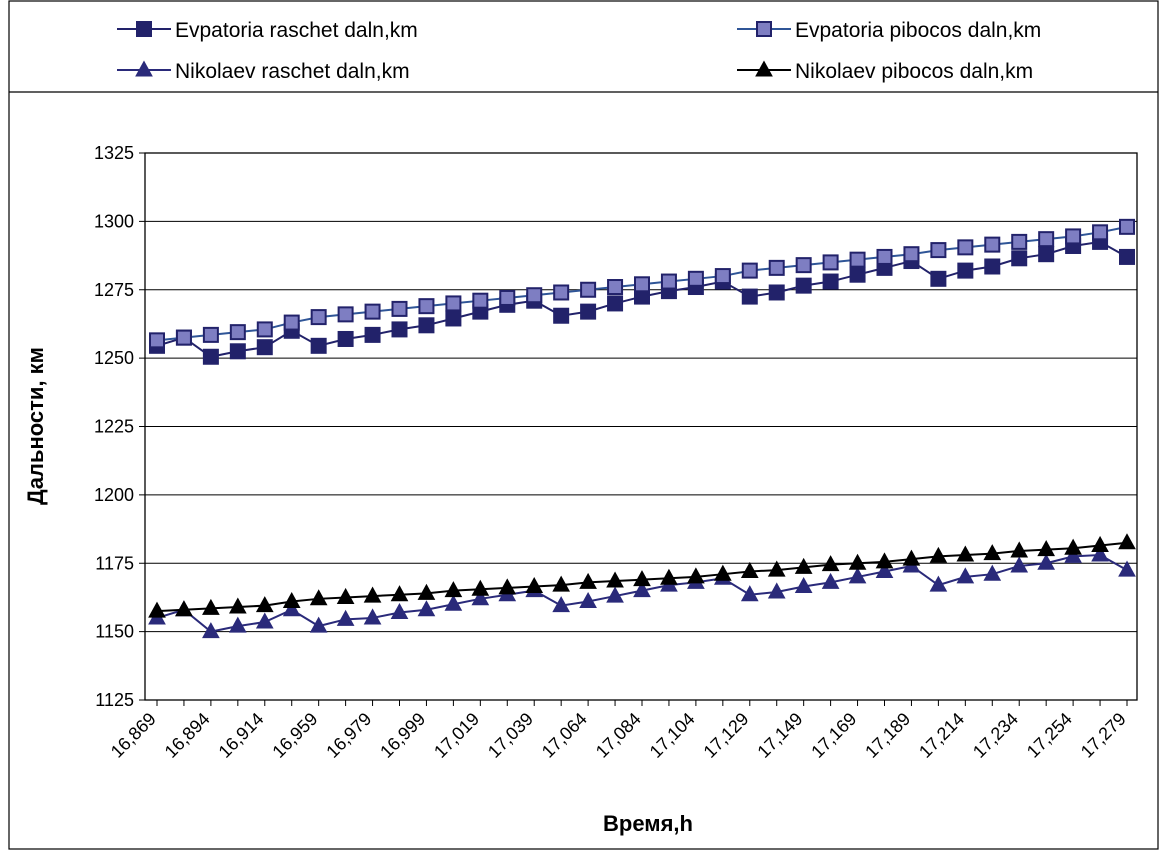 Image resolution: width=1167 pixels, height=860 pixels. Describe the element at coordinates (114, 700) in the screenshot. I see `y-tick-label: 1125` at that location.